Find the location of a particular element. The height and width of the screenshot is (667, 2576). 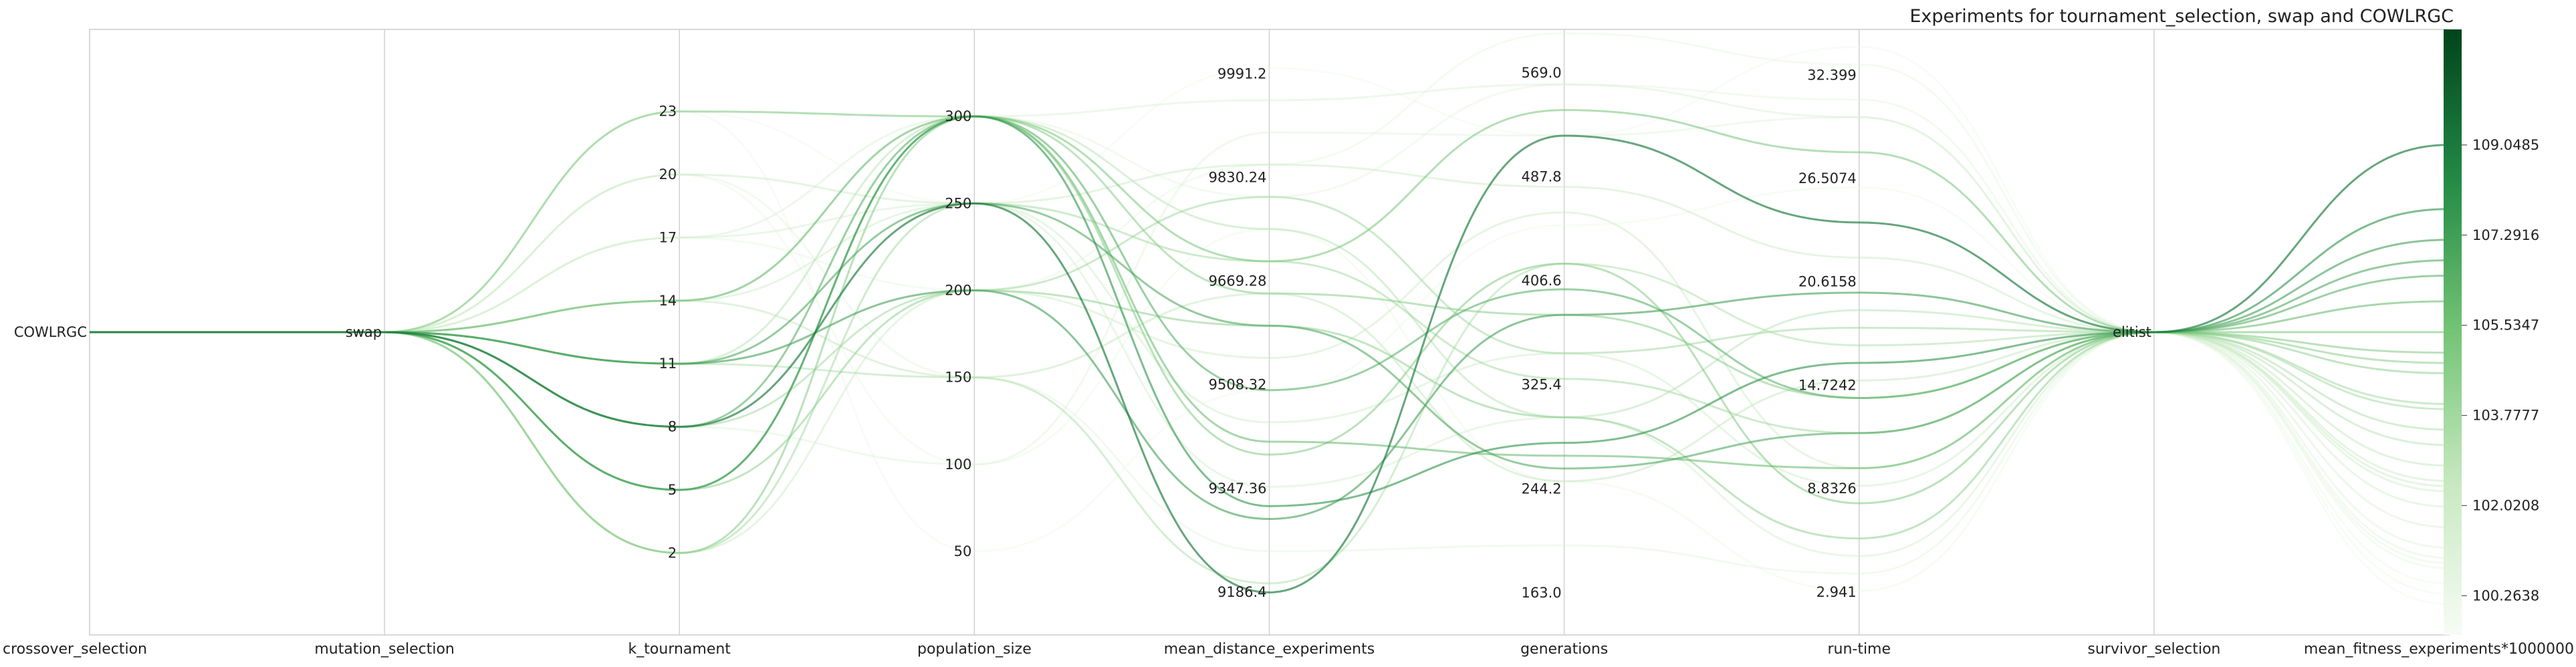

colorbar-tick-label-4: 102.0208 is located at coordinates (2505, 505).